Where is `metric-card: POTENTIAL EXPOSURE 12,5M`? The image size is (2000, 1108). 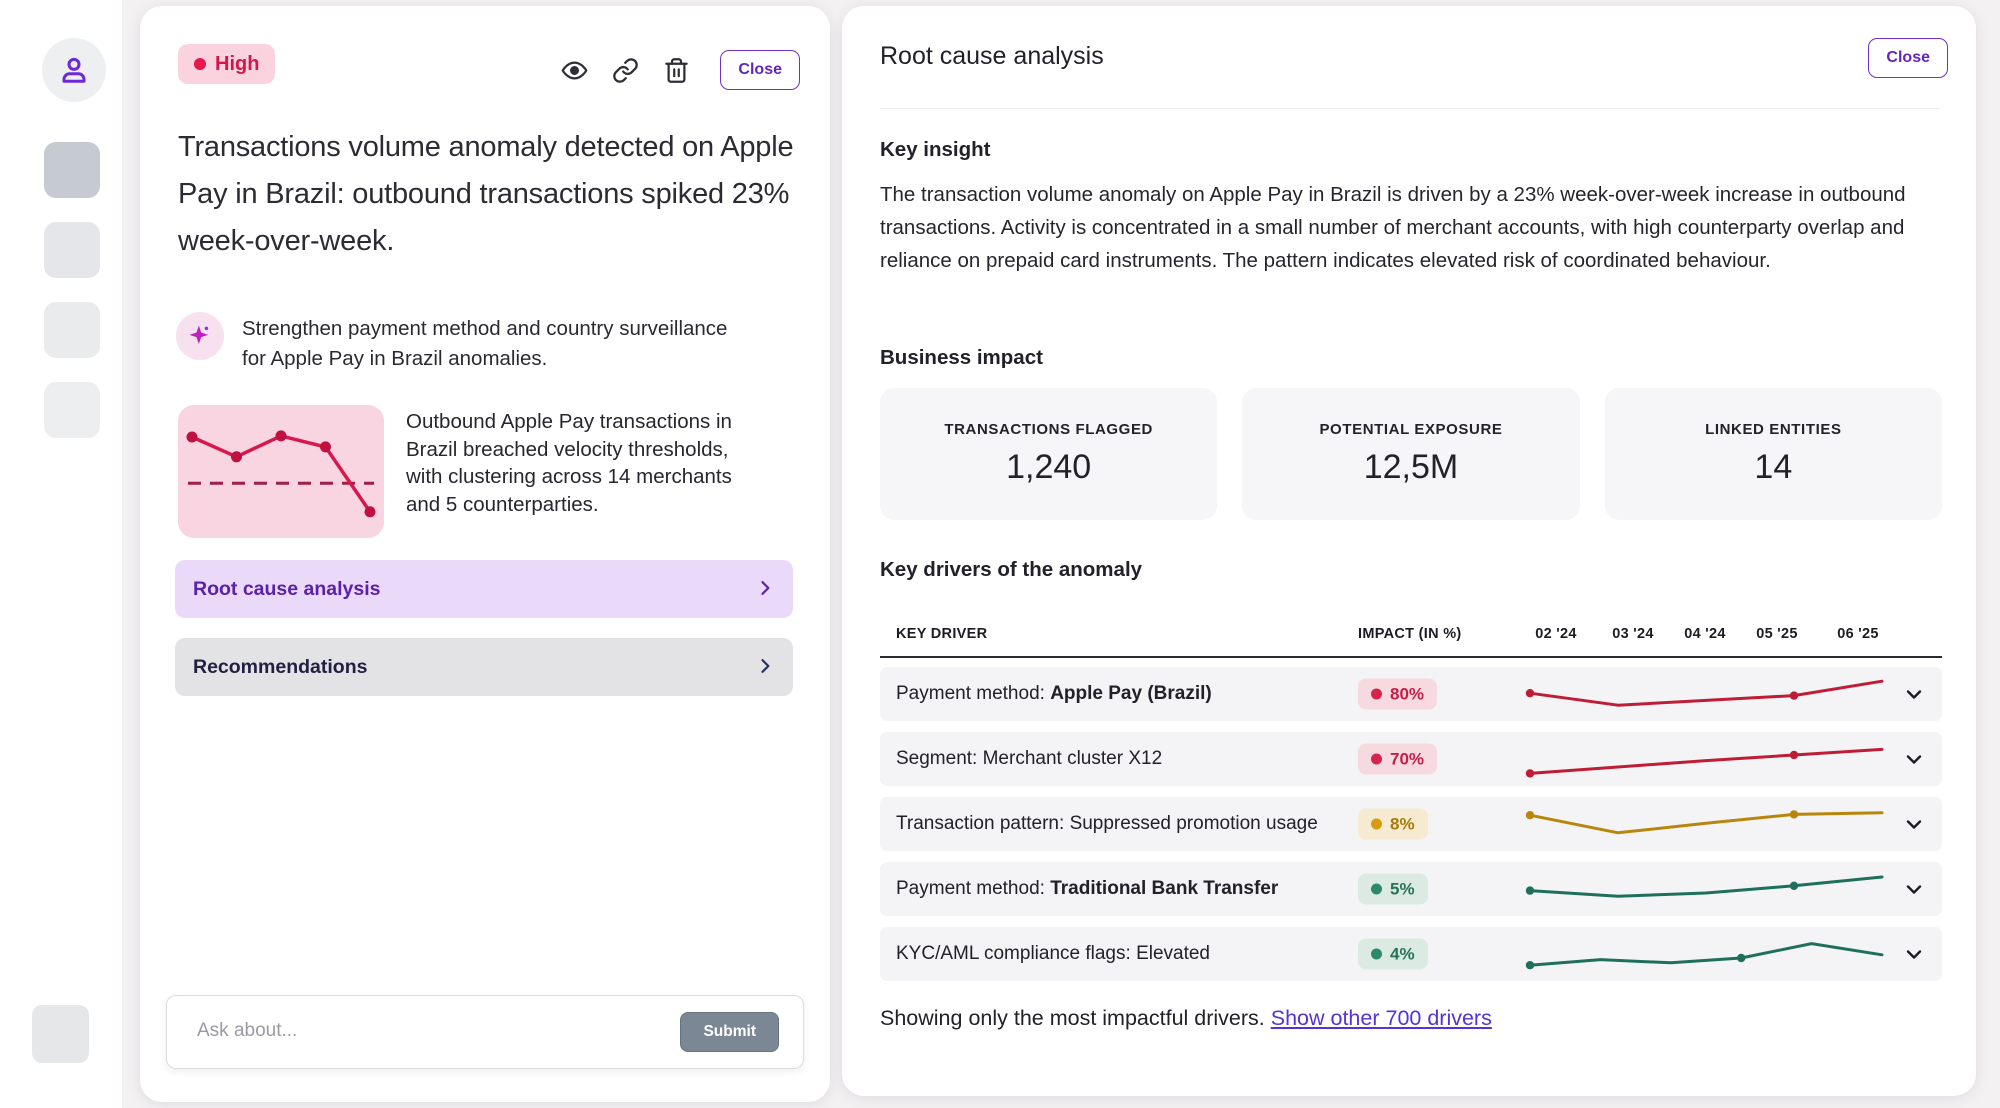
metric-card: POTENTIAL EXPOSURE 12,5M is located at coordinates (1411, 454).